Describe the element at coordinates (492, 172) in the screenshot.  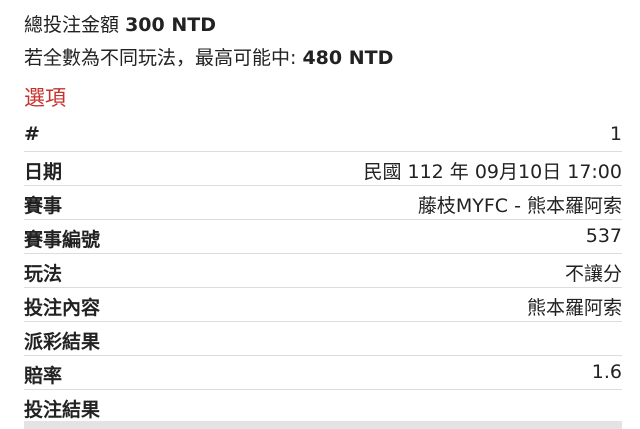
I see `row-value: 民國 112 年 09月10日 17:00` at that location.